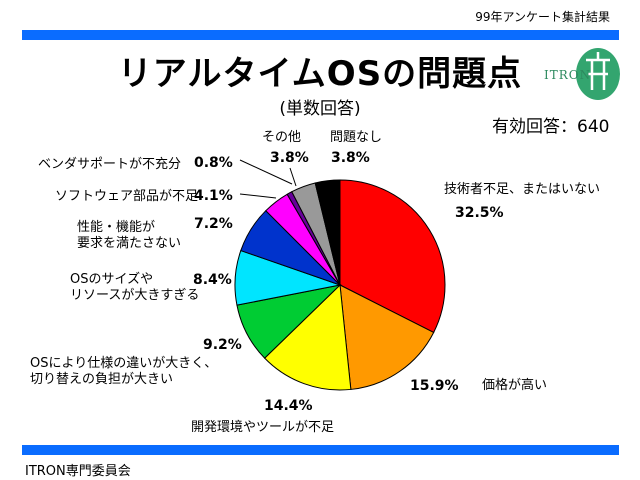  What do you see at coordinates (598, 71) in the screenshot?
I see `logo-glyph-icon` at bounding box center [598, 71].